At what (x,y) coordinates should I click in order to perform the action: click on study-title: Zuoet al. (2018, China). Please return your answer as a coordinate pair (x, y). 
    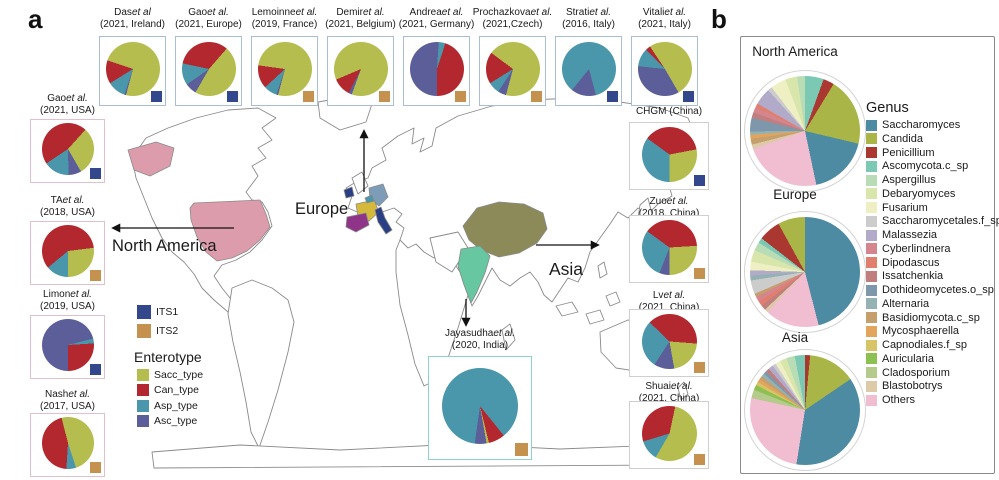
    Looking at the image, I should click on (669, 207).